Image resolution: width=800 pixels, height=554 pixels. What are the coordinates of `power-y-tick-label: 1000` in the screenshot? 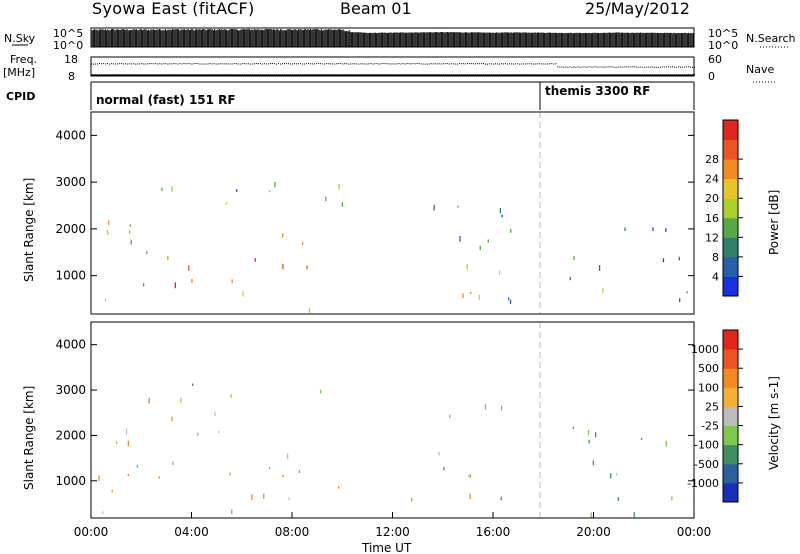 It's located at (70, 276).